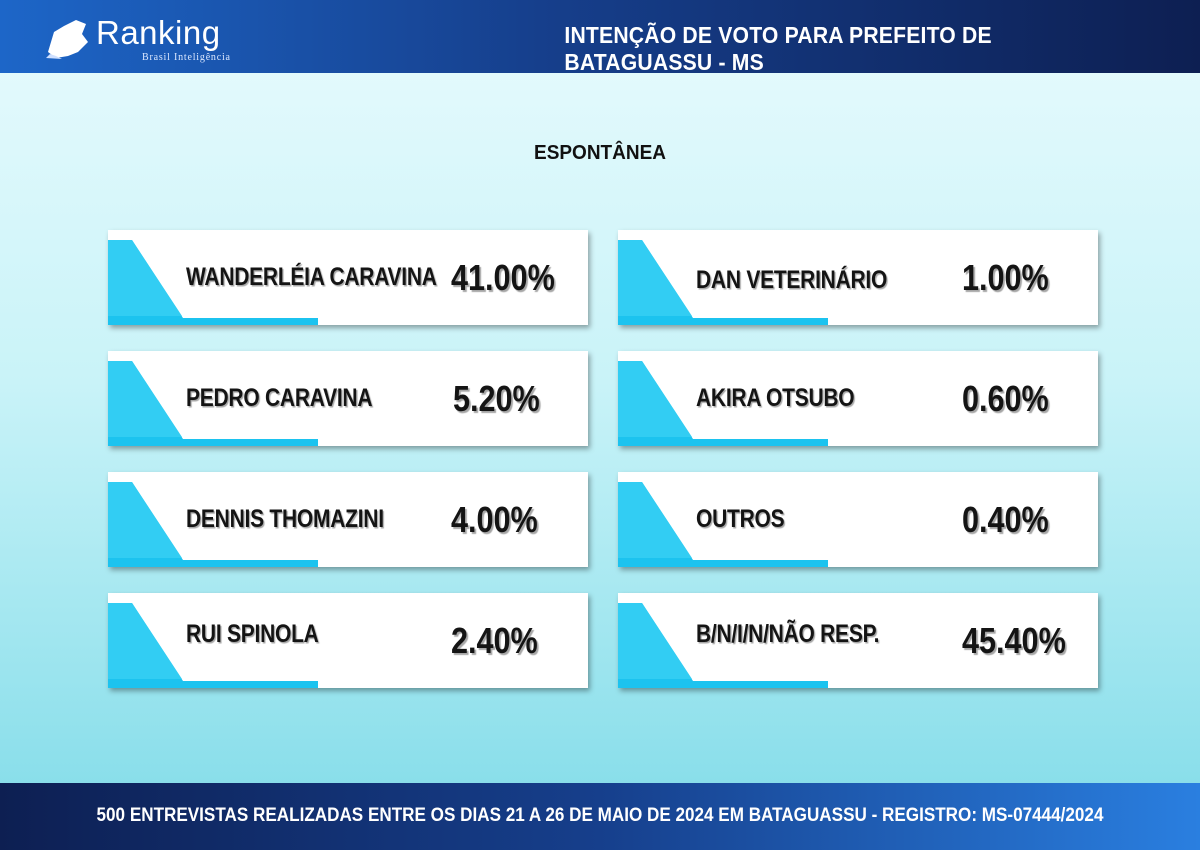 Image resolution: width=1200 pixels, height=850 pixels. What do you see at coordinates (600, 153) in the screenshot?
I see `section-title: ESPONTÂNEA` at bounding box center [600, 153].